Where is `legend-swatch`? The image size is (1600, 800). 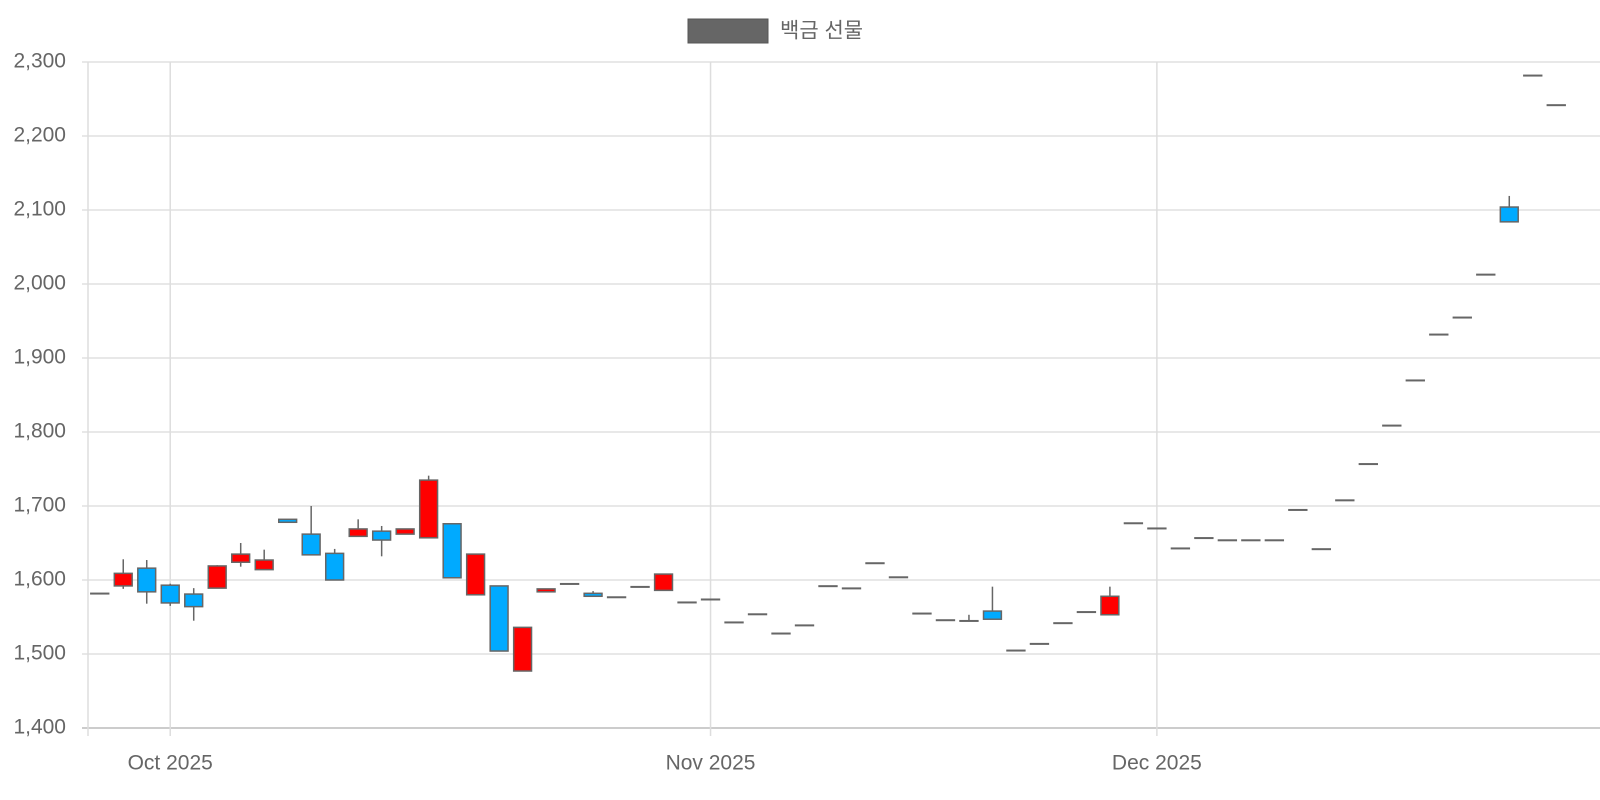 legend-swatch is located at coordinates (728, 31).